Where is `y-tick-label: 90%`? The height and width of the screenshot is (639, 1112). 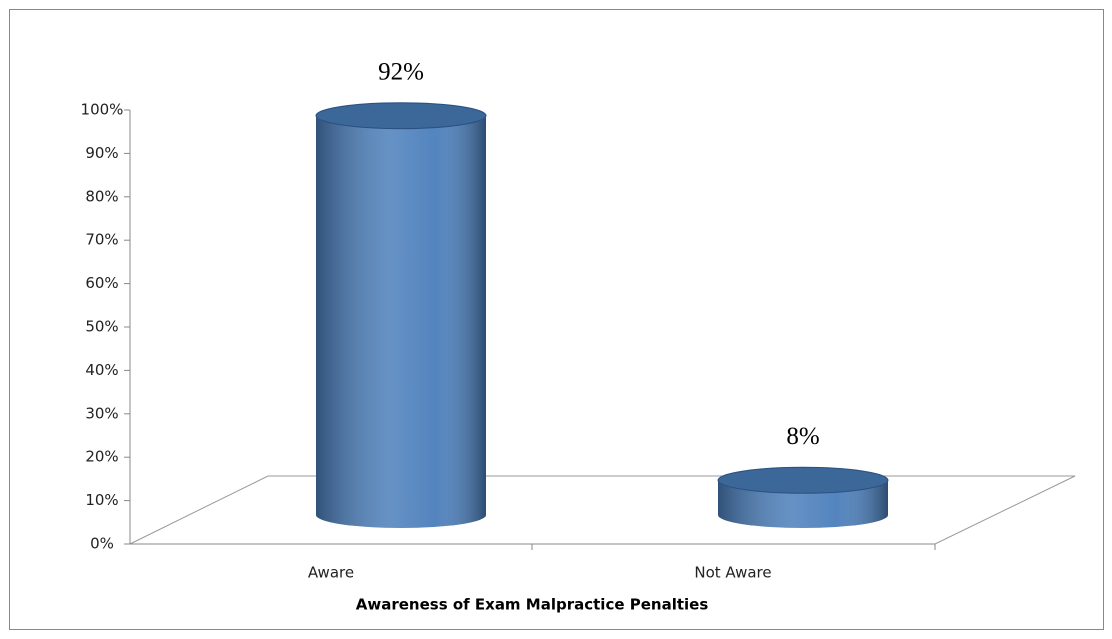
y-tick-label: 90% is located at coordinates (101, 153).